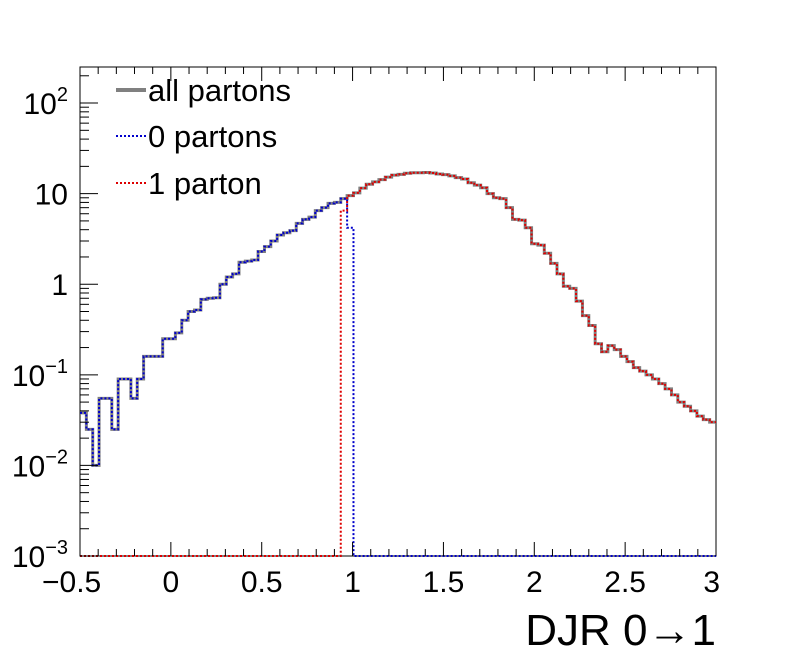 This screenshot has width=796, height=672. Describe the element at coordinates (171, 582) in the screenshot. I see `x-tick-label: 0` at that location.